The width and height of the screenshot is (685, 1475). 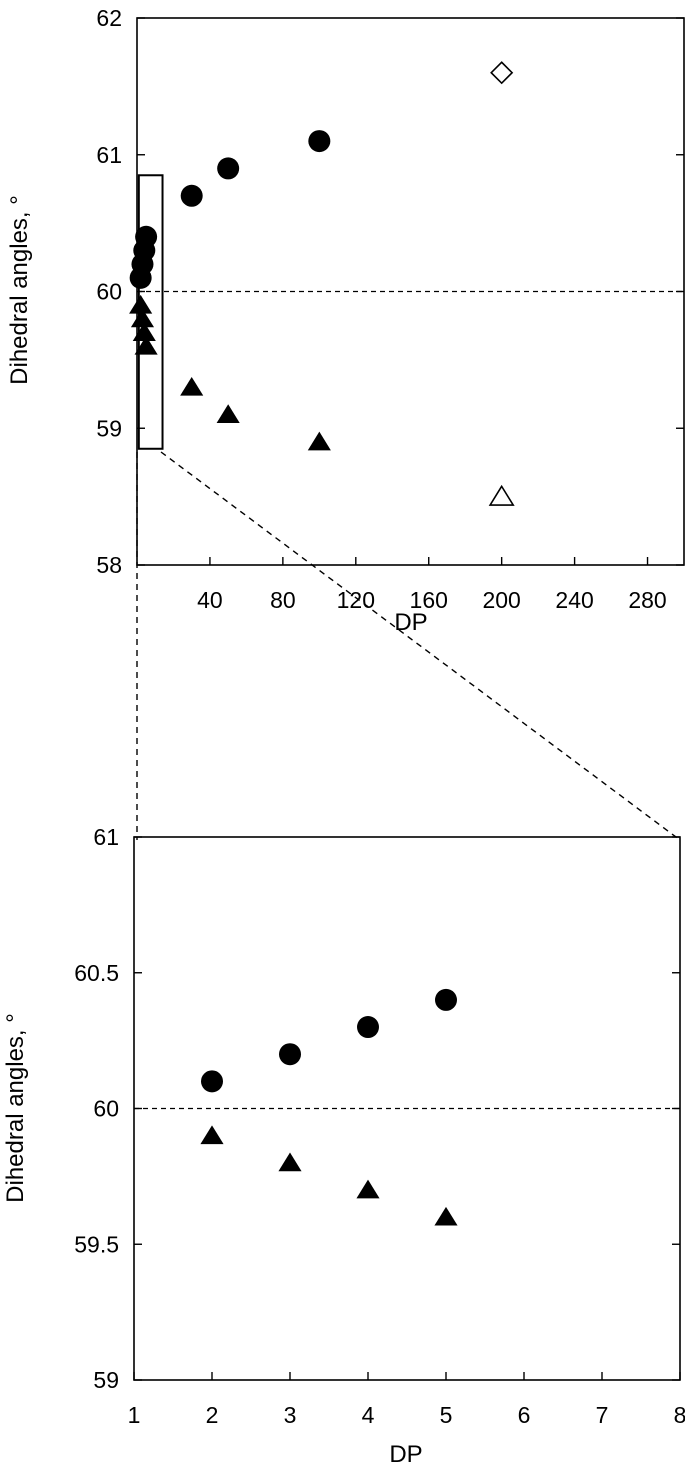 I want to click on x-tick-label: 160, so click(x=429, y=600).